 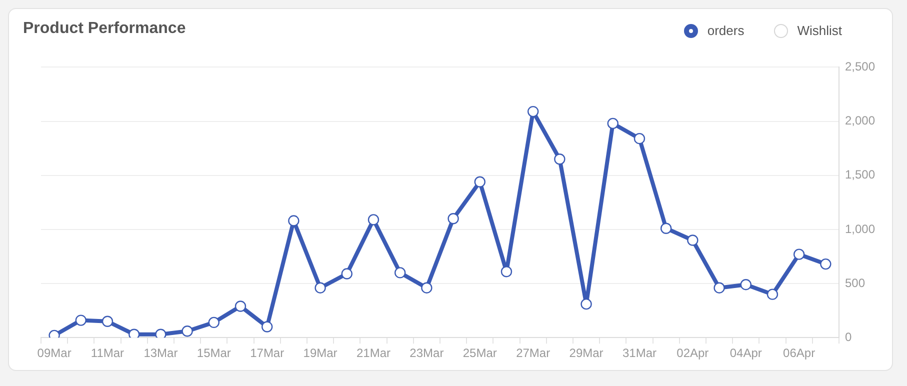 What do you see at coordinates (848, 337) in the screenshot?
I see `y-tick-label: 0` at bounding box center [848, 337].